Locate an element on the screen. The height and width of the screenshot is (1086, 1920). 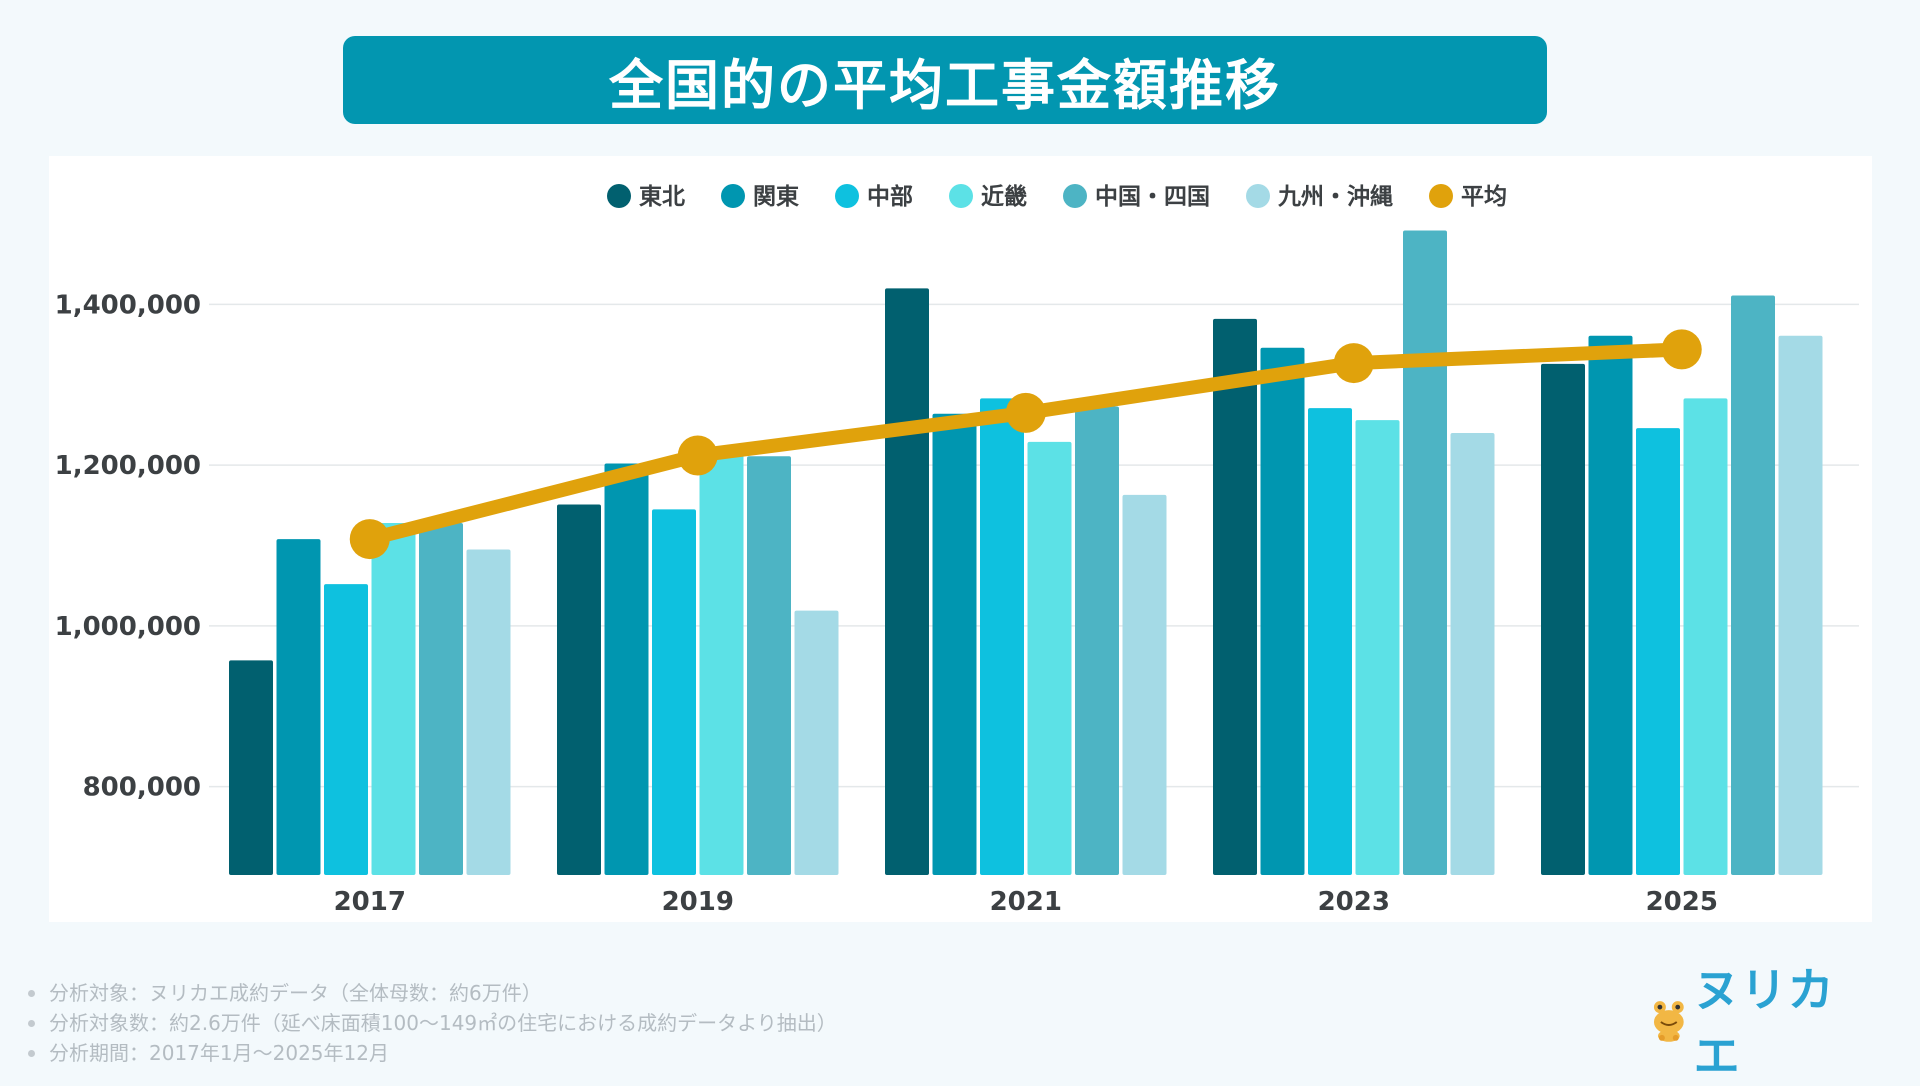
legend-label: 東北 is located at coordinates (662, 197).